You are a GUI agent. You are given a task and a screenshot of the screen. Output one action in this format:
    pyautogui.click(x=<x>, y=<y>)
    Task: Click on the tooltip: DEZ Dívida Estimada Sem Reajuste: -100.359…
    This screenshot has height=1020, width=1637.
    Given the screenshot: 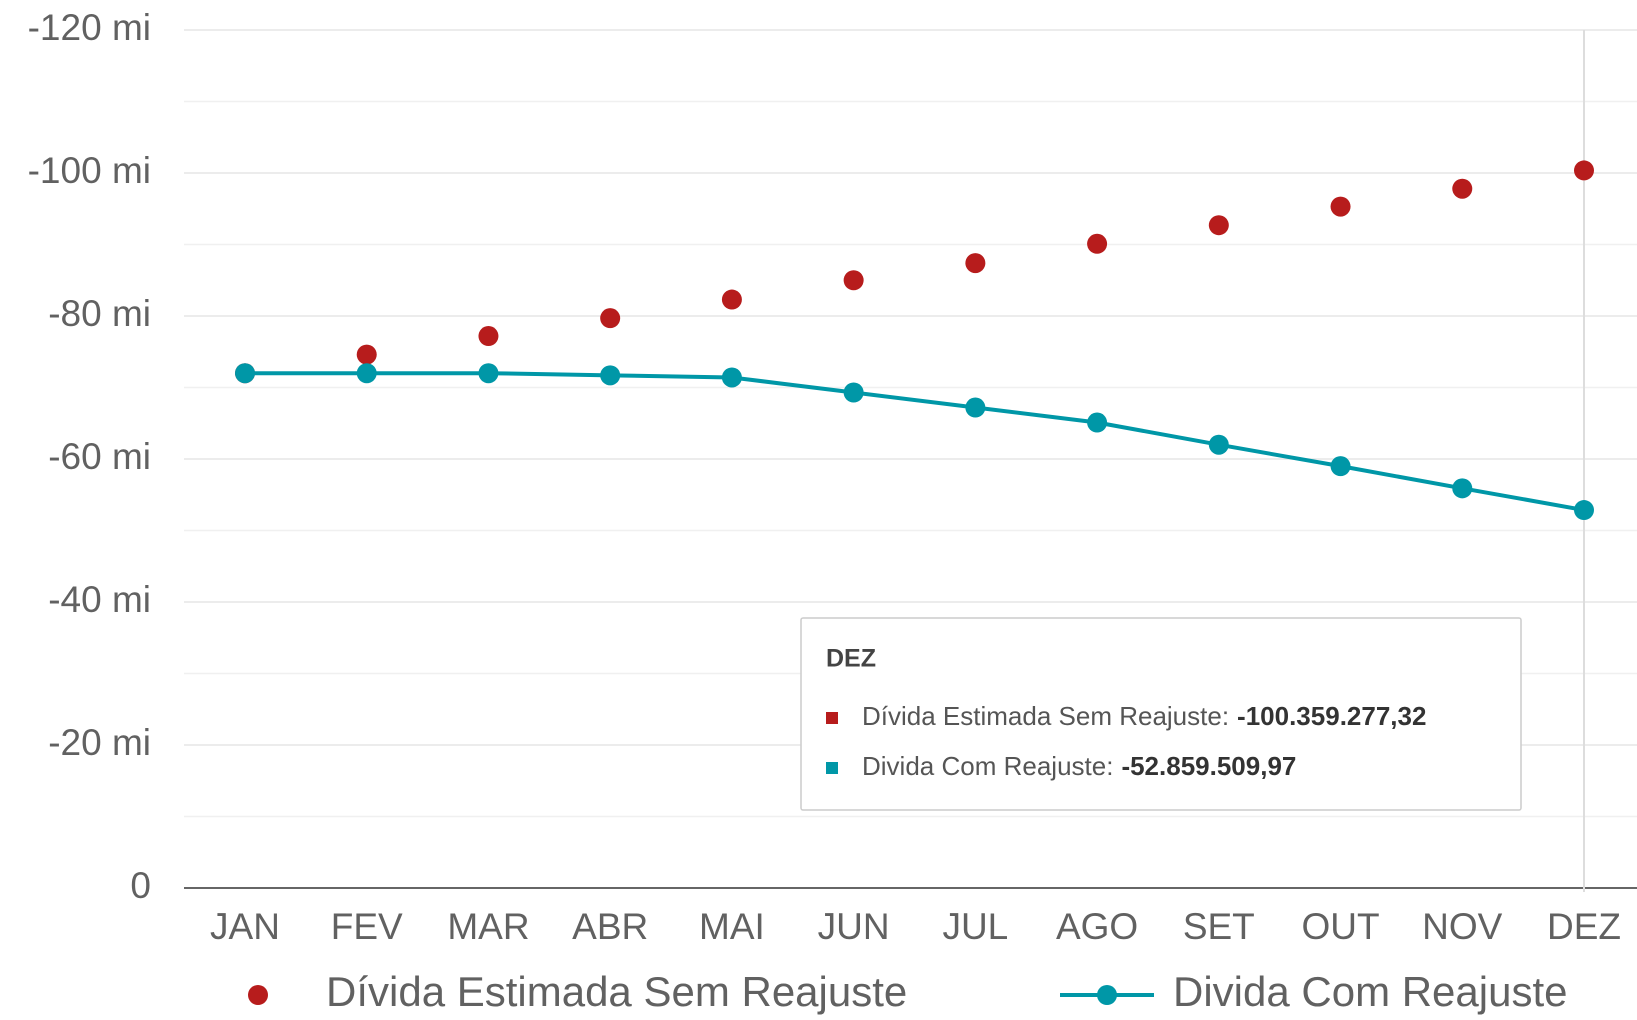 What is the action you would take?
    pyautogui.click(x=1161, y=714)
    